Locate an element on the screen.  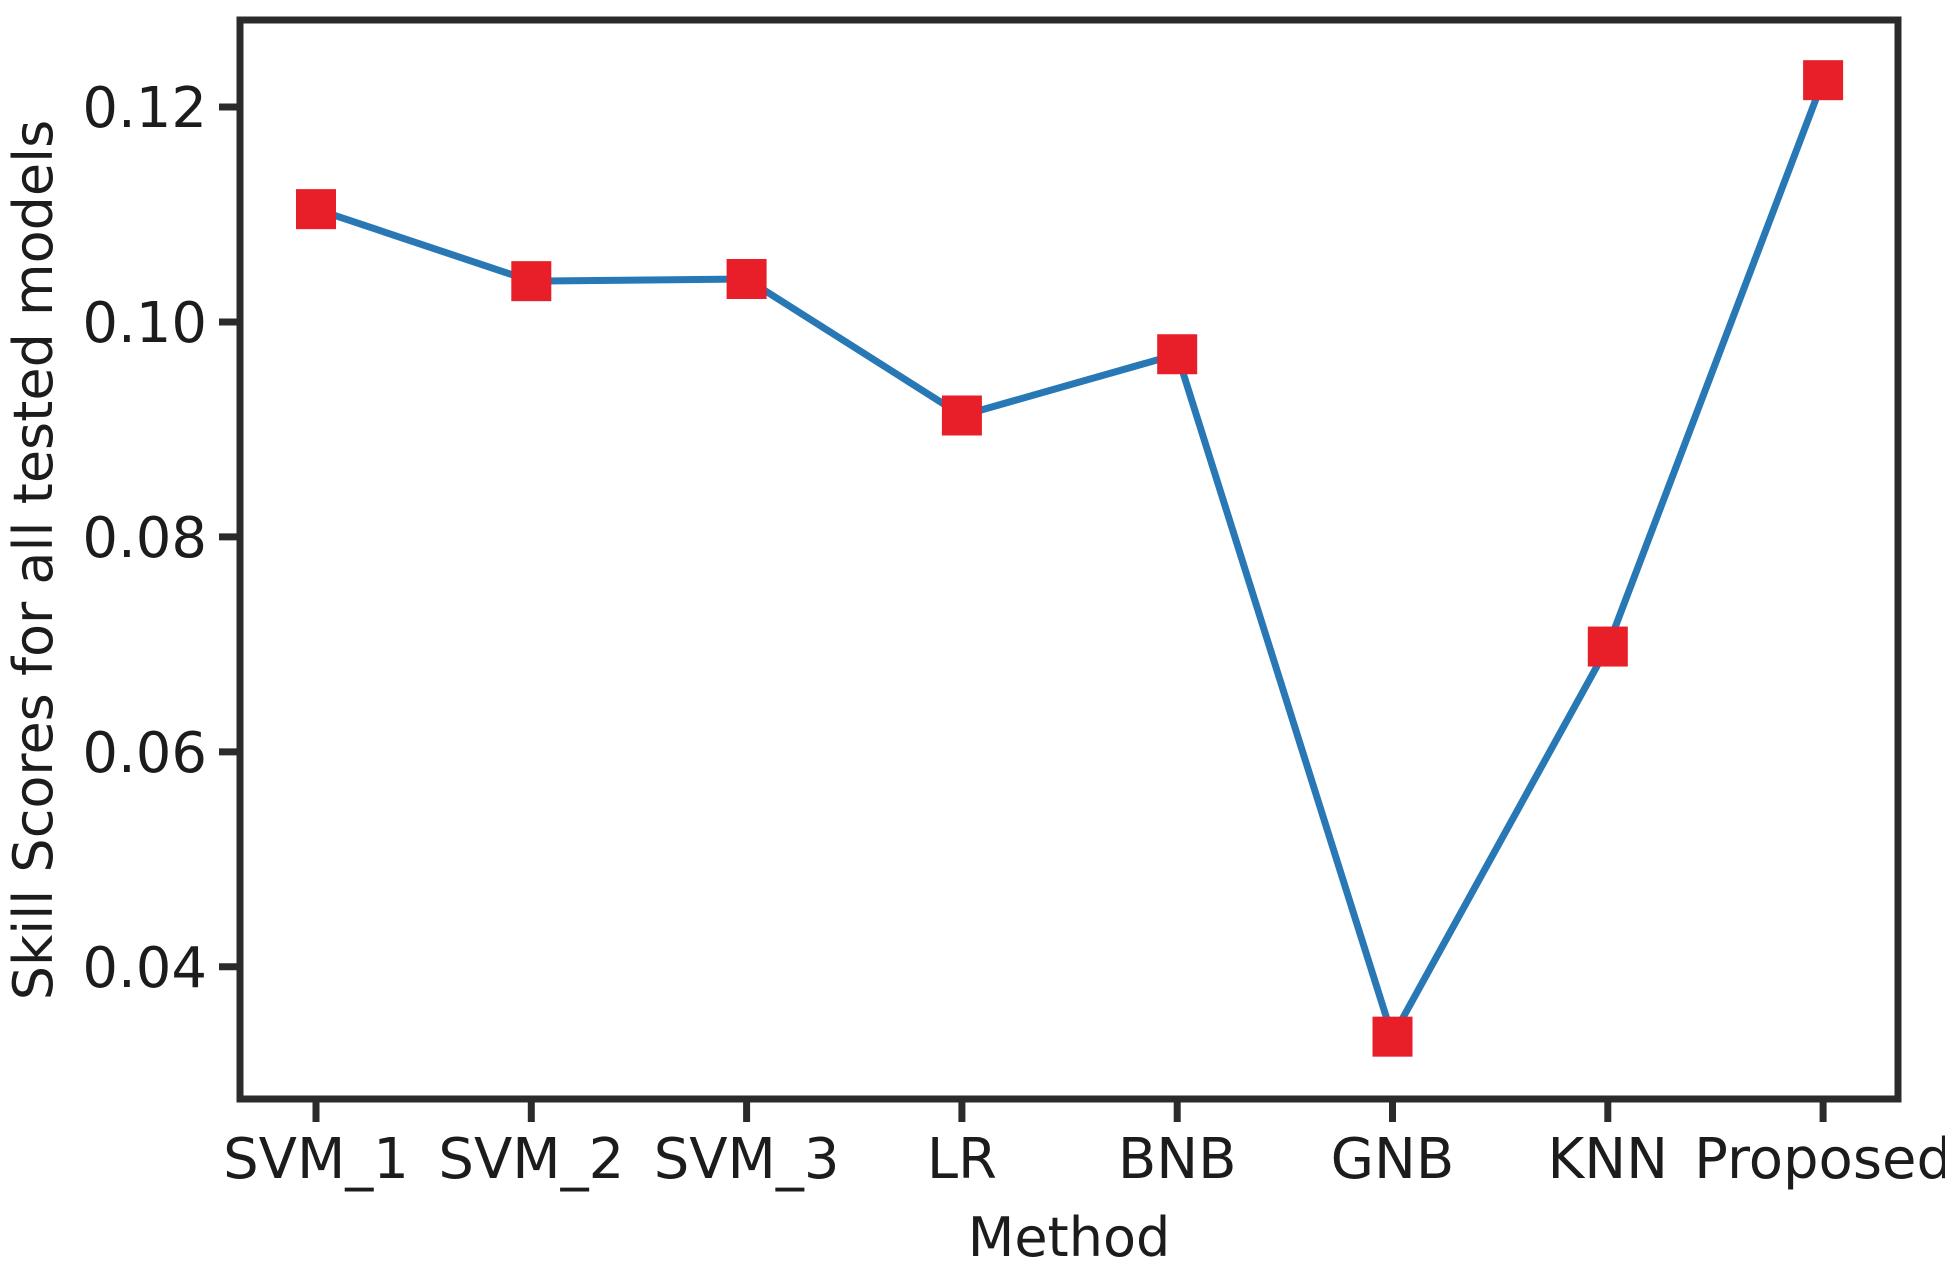
y-tick-label: 0.08 is located at coordinates (144, 538).